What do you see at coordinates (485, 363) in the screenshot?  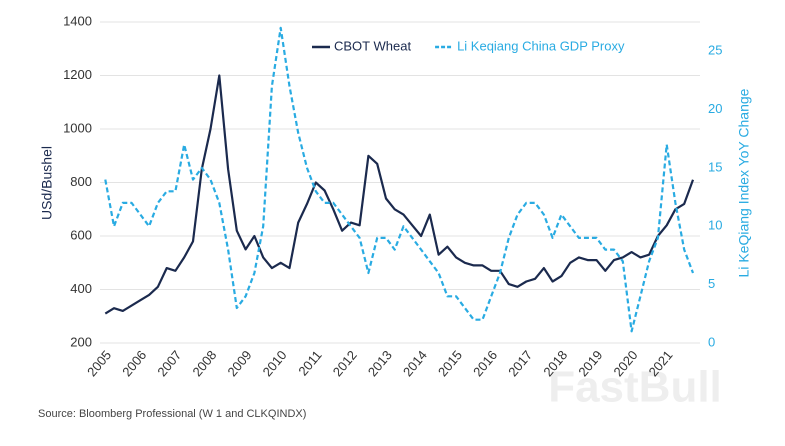 I see `x-tick-label: 2016` at bounding box center [485, 363].